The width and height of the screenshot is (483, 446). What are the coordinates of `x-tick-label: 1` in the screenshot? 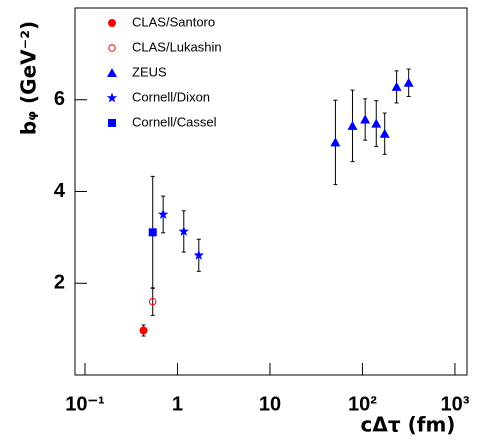 It's located at (177, 404).